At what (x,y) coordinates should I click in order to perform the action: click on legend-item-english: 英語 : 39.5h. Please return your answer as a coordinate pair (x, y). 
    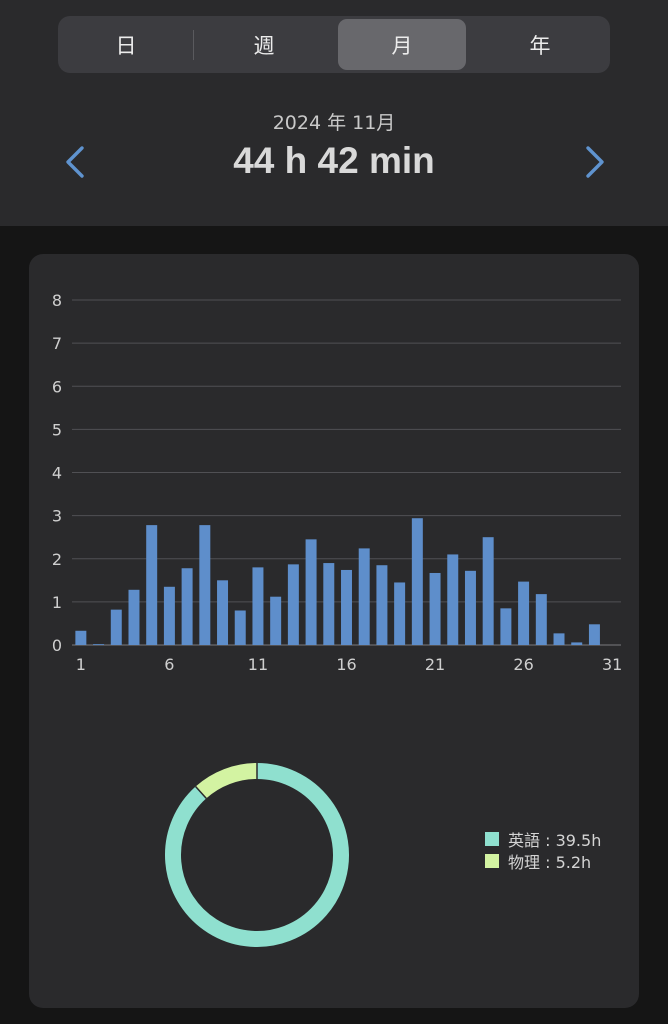
    Looking at the image, I should click on (543, 839).